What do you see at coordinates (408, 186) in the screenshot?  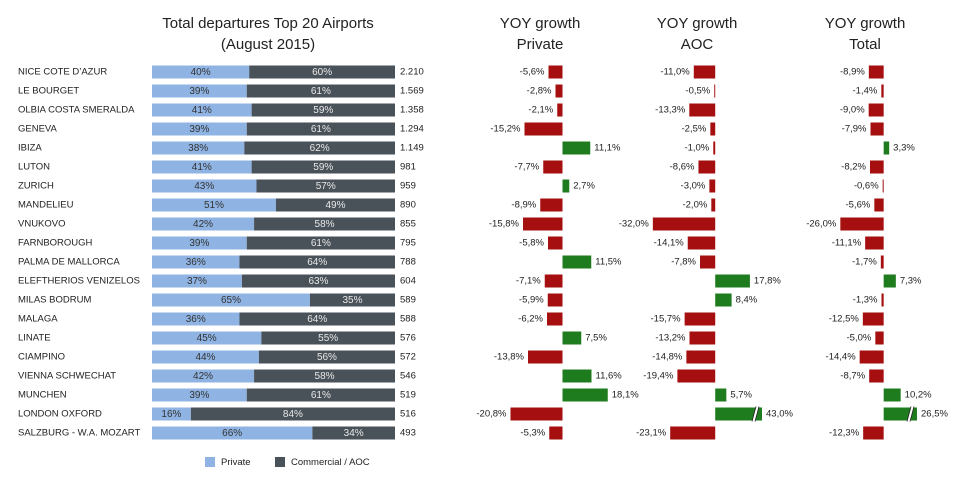 I see `total-label: 959` at bounding box center [408, 186].